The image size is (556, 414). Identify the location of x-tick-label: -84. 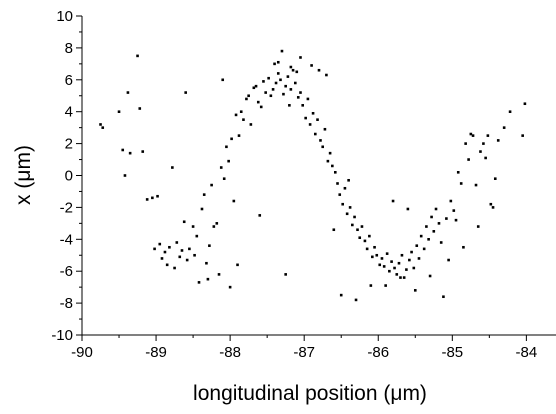
(527, 352).